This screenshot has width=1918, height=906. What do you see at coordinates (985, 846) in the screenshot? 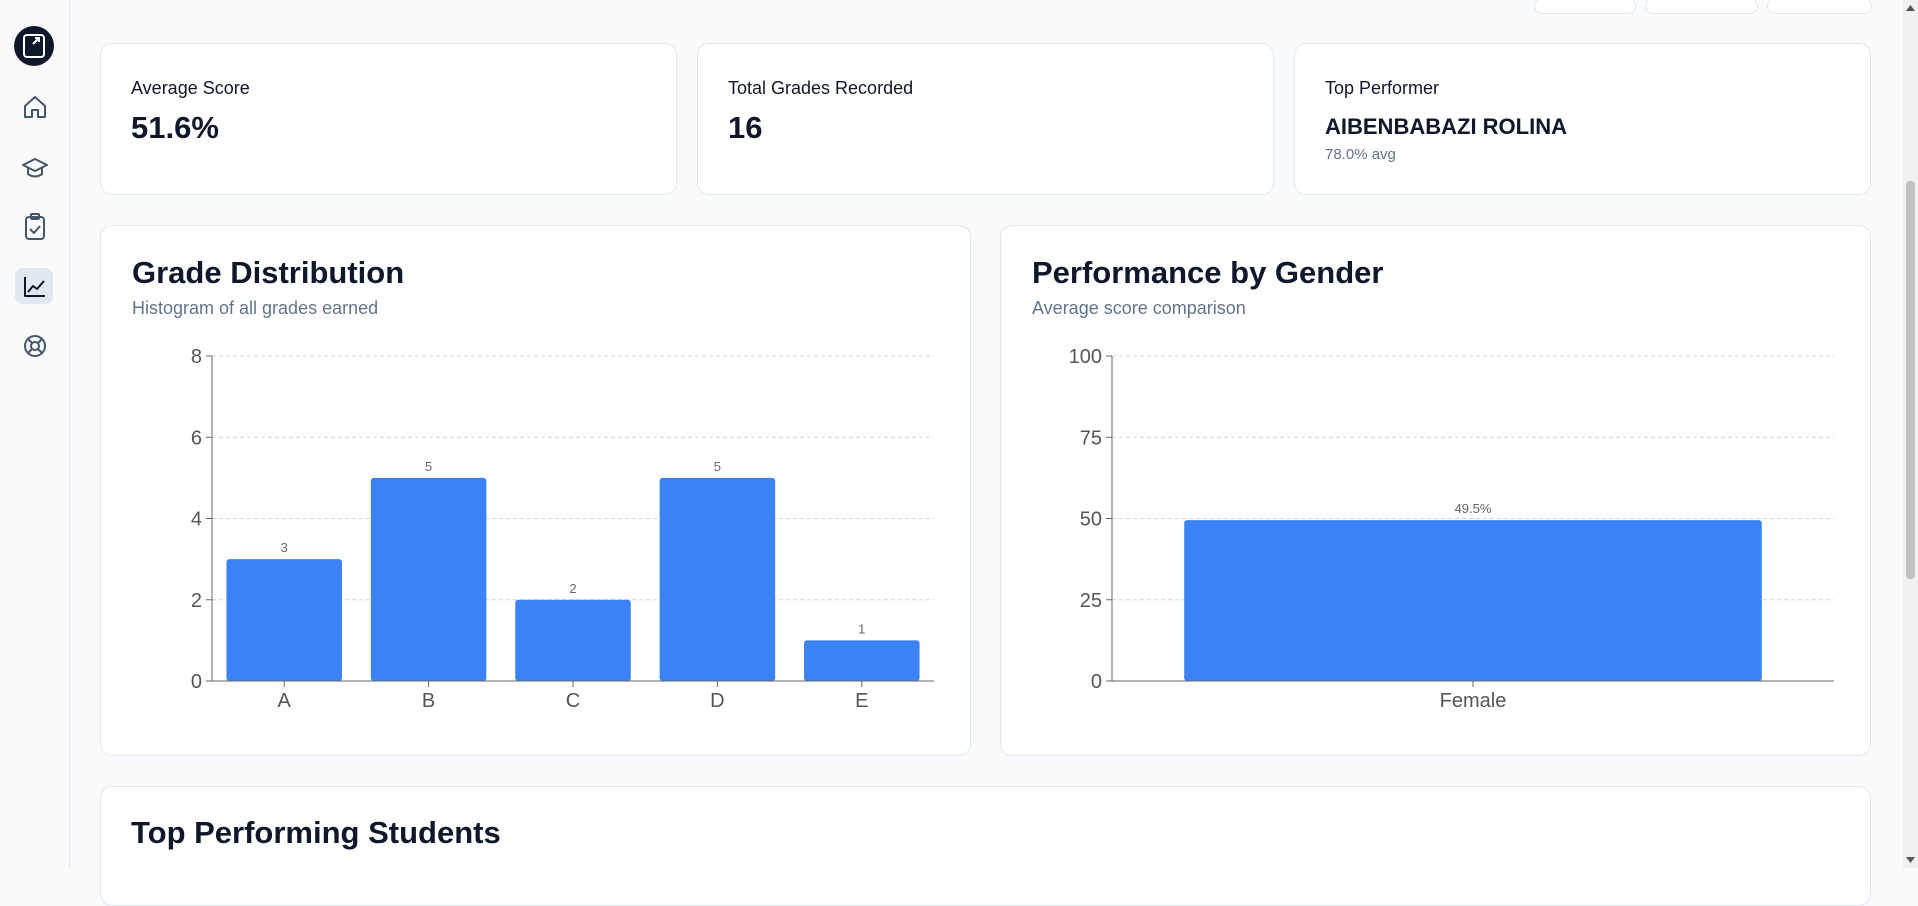
I see `section-card: Top Performing Students` at bounding box center [985, 846].